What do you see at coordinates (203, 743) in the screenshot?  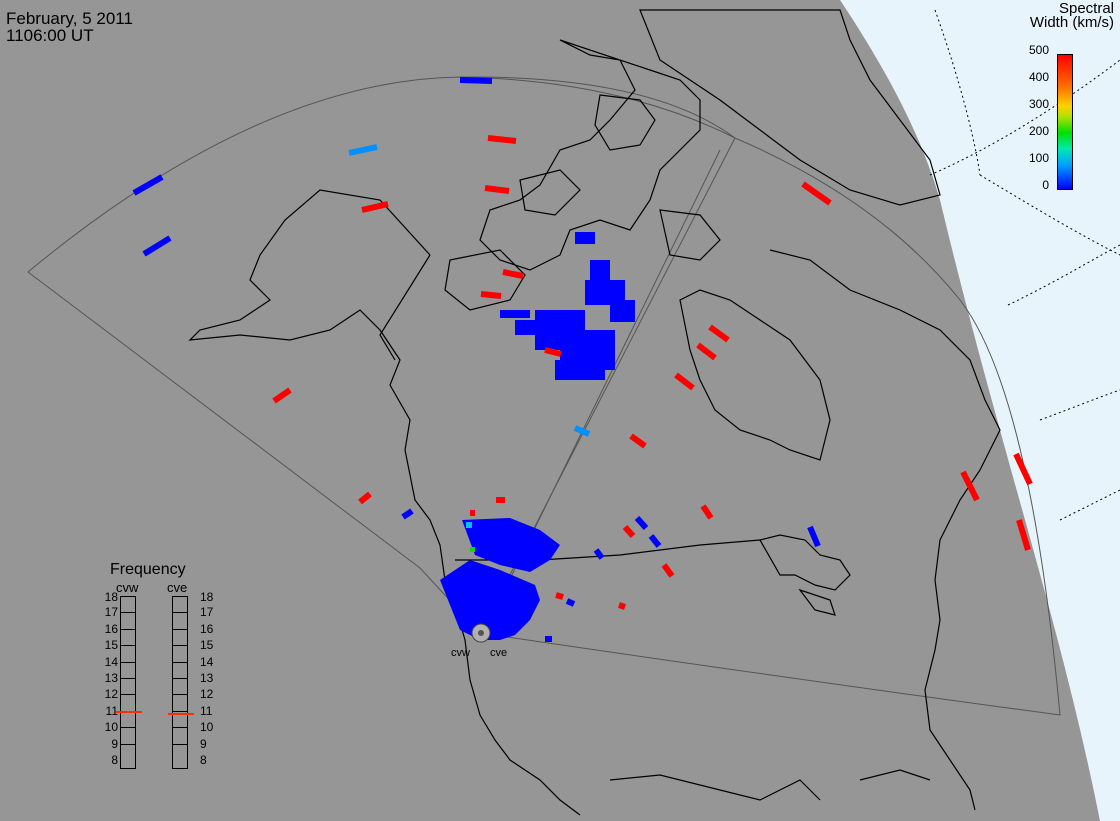 I see `frequency-label-right: 9` at bounding box center [203, 743].